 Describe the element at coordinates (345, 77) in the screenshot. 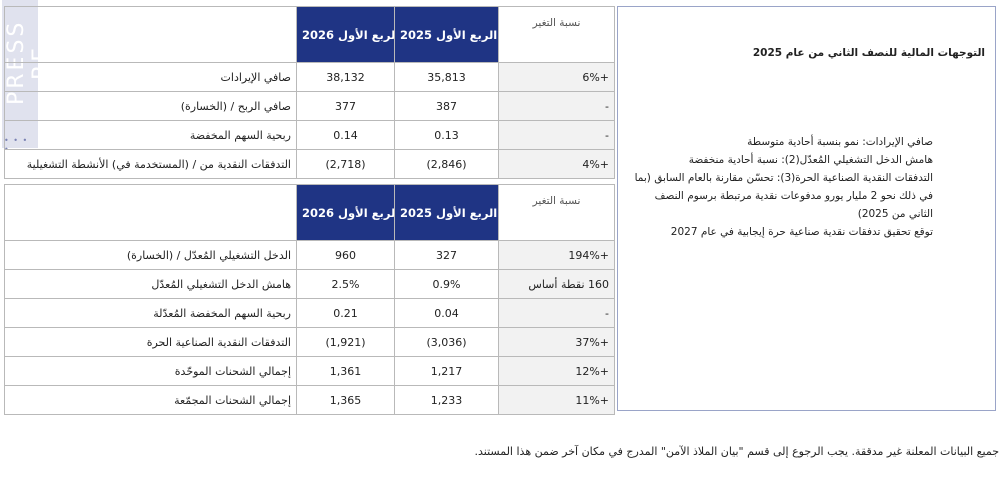

I see `value-2026: 38,132` at that location.